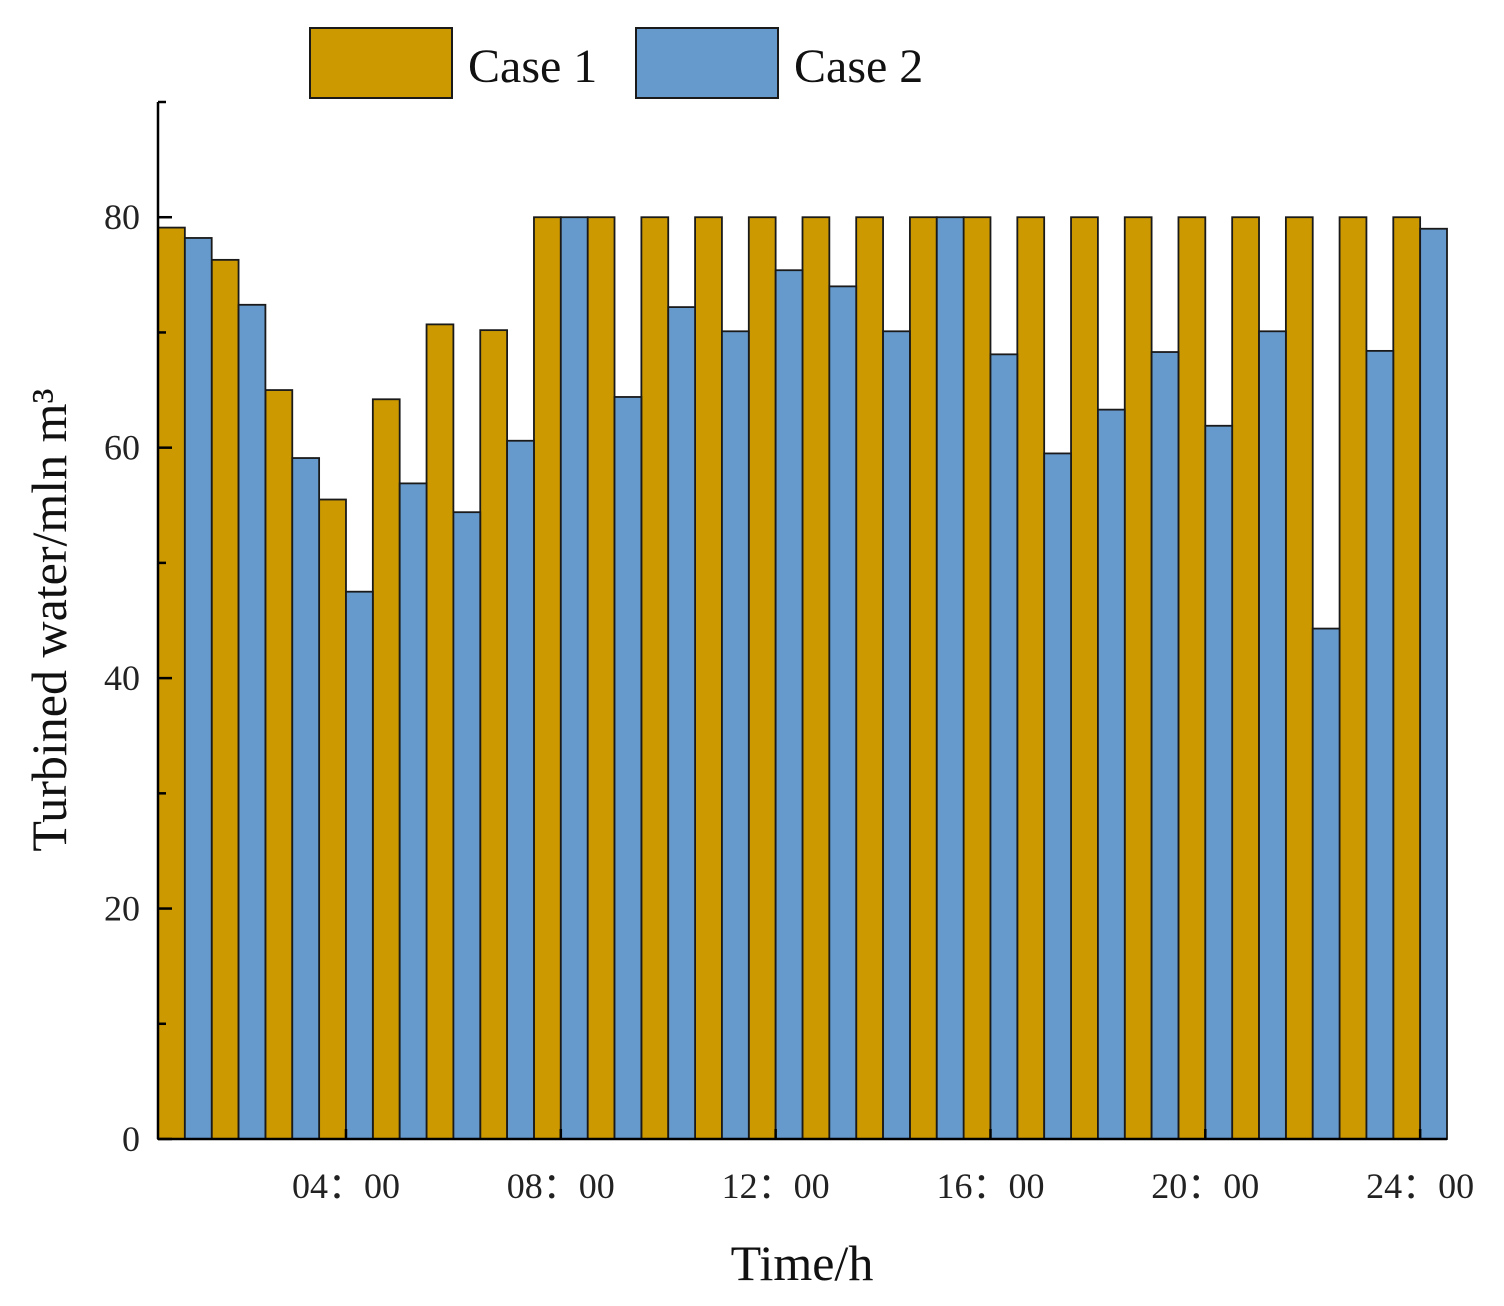 This screenshot has height=1306, width=1504. What do you see at coordinates (386, 769) in the screenshot?
I see `bar-case-1-h5` at bounding box center [386, 769].